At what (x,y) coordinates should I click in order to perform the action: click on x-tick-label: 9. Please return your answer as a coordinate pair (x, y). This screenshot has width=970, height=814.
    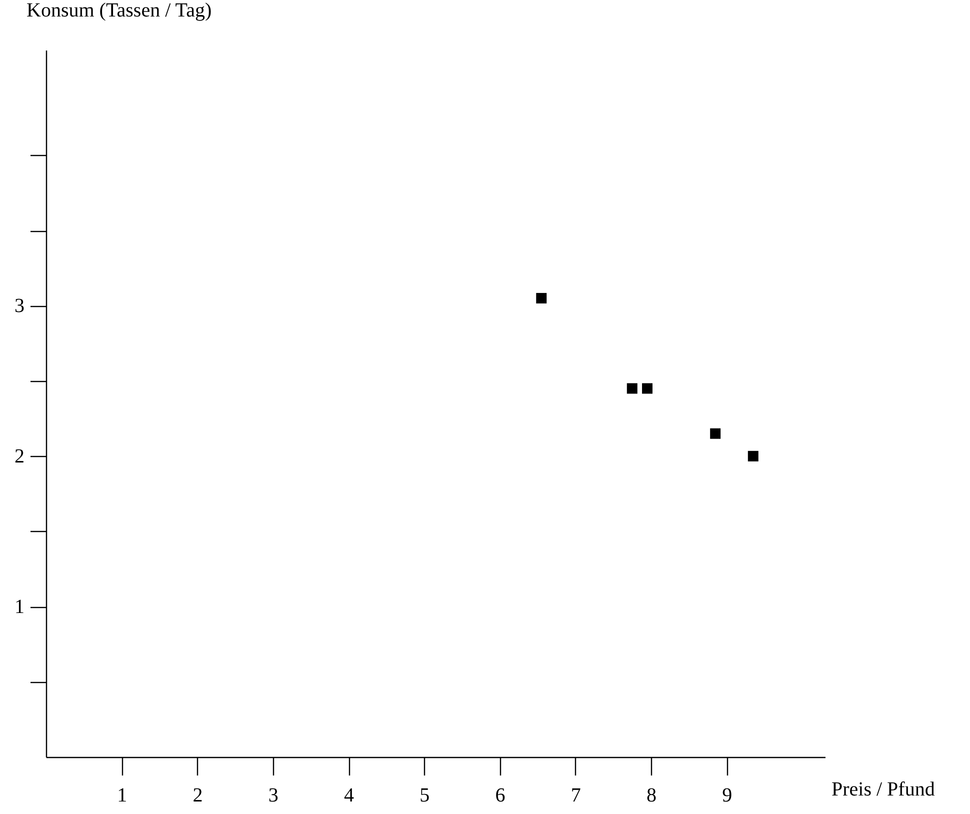
    Looking at the image, I should click on (727, 795).